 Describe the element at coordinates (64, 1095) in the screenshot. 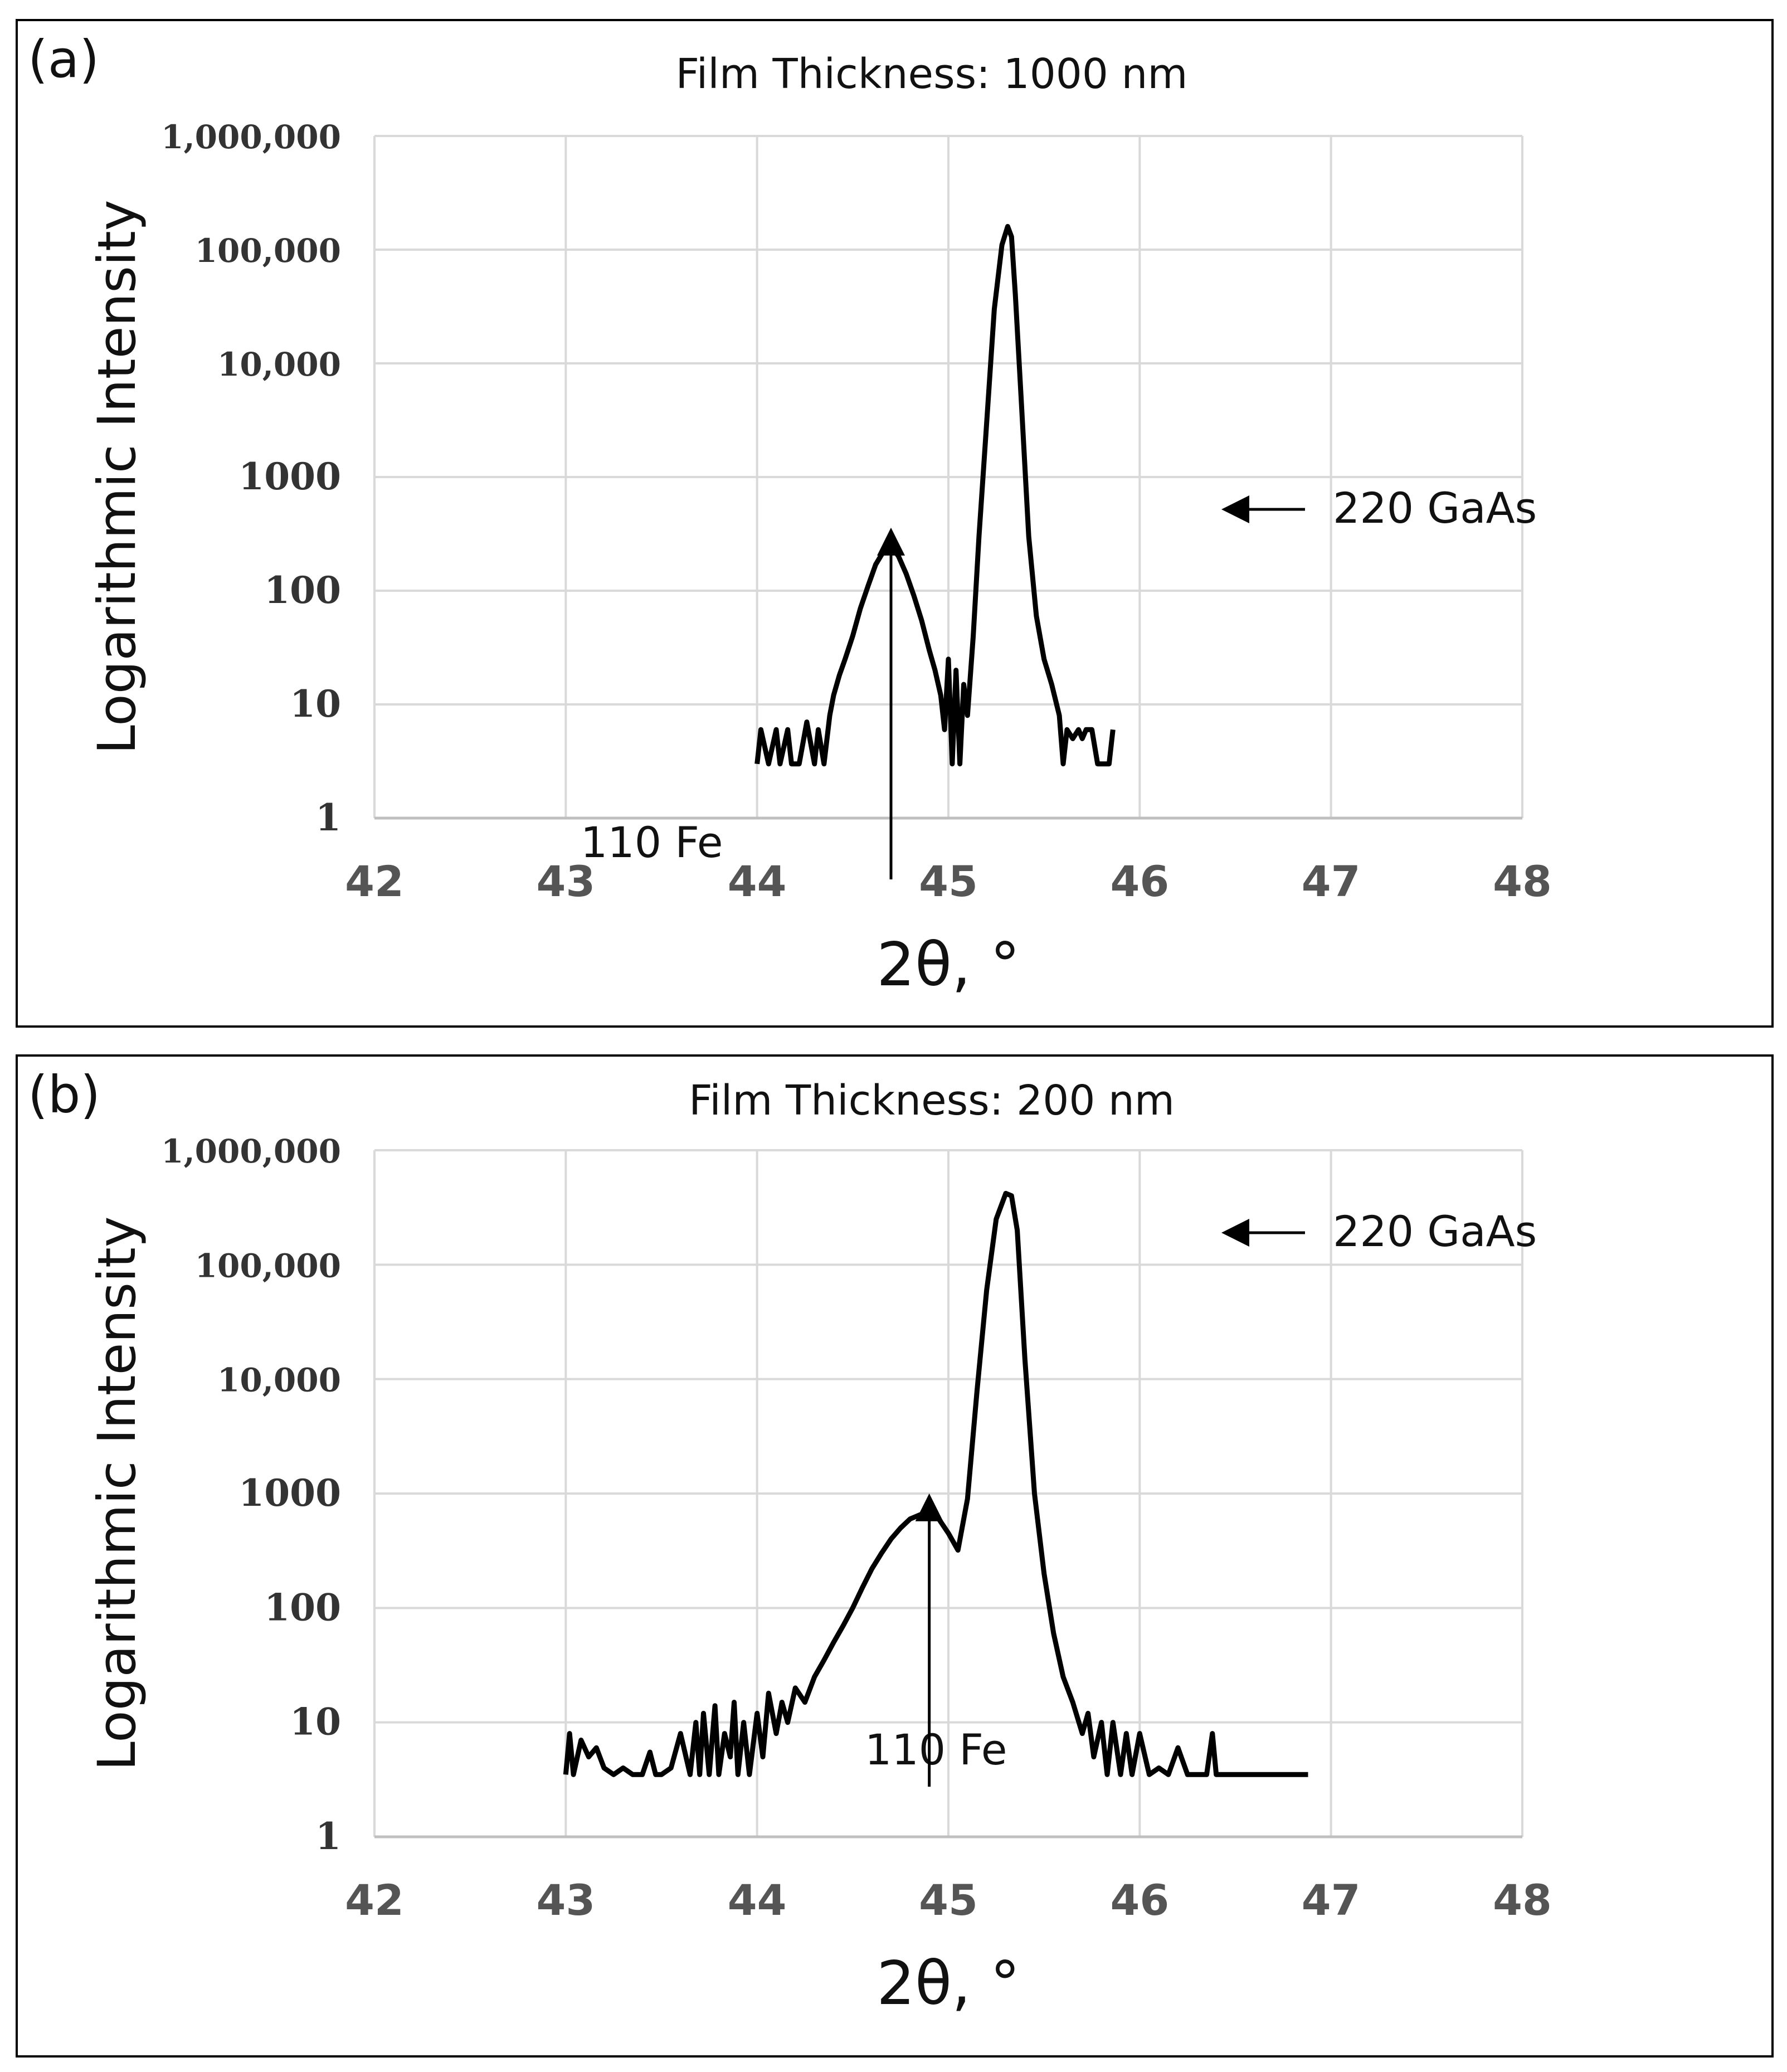

I see `panel-label: (b)` at that location.